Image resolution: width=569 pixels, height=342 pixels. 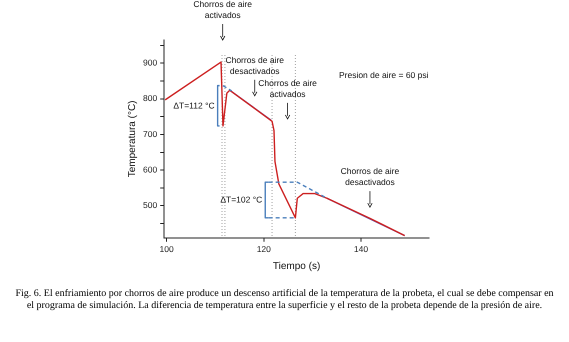 I want to click on y-tick-label: 600, so click(x=150, y=169).